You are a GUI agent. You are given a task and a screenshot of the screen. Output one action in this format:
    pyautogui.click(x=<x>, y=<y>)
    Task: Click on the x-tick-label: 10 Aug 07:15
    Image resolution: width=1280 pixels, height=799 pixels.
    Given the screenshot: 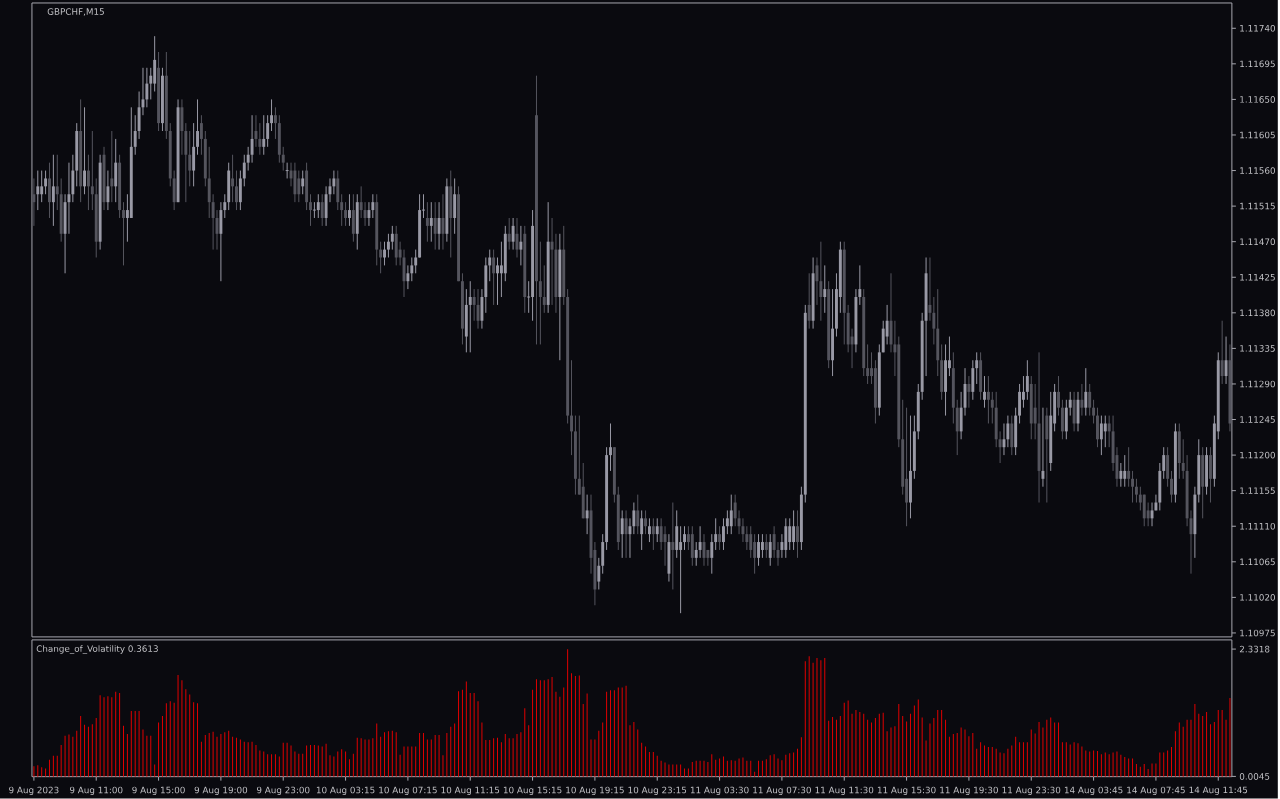 What is the action you would take?
    pyautogui.click(x=408, y=790)
    